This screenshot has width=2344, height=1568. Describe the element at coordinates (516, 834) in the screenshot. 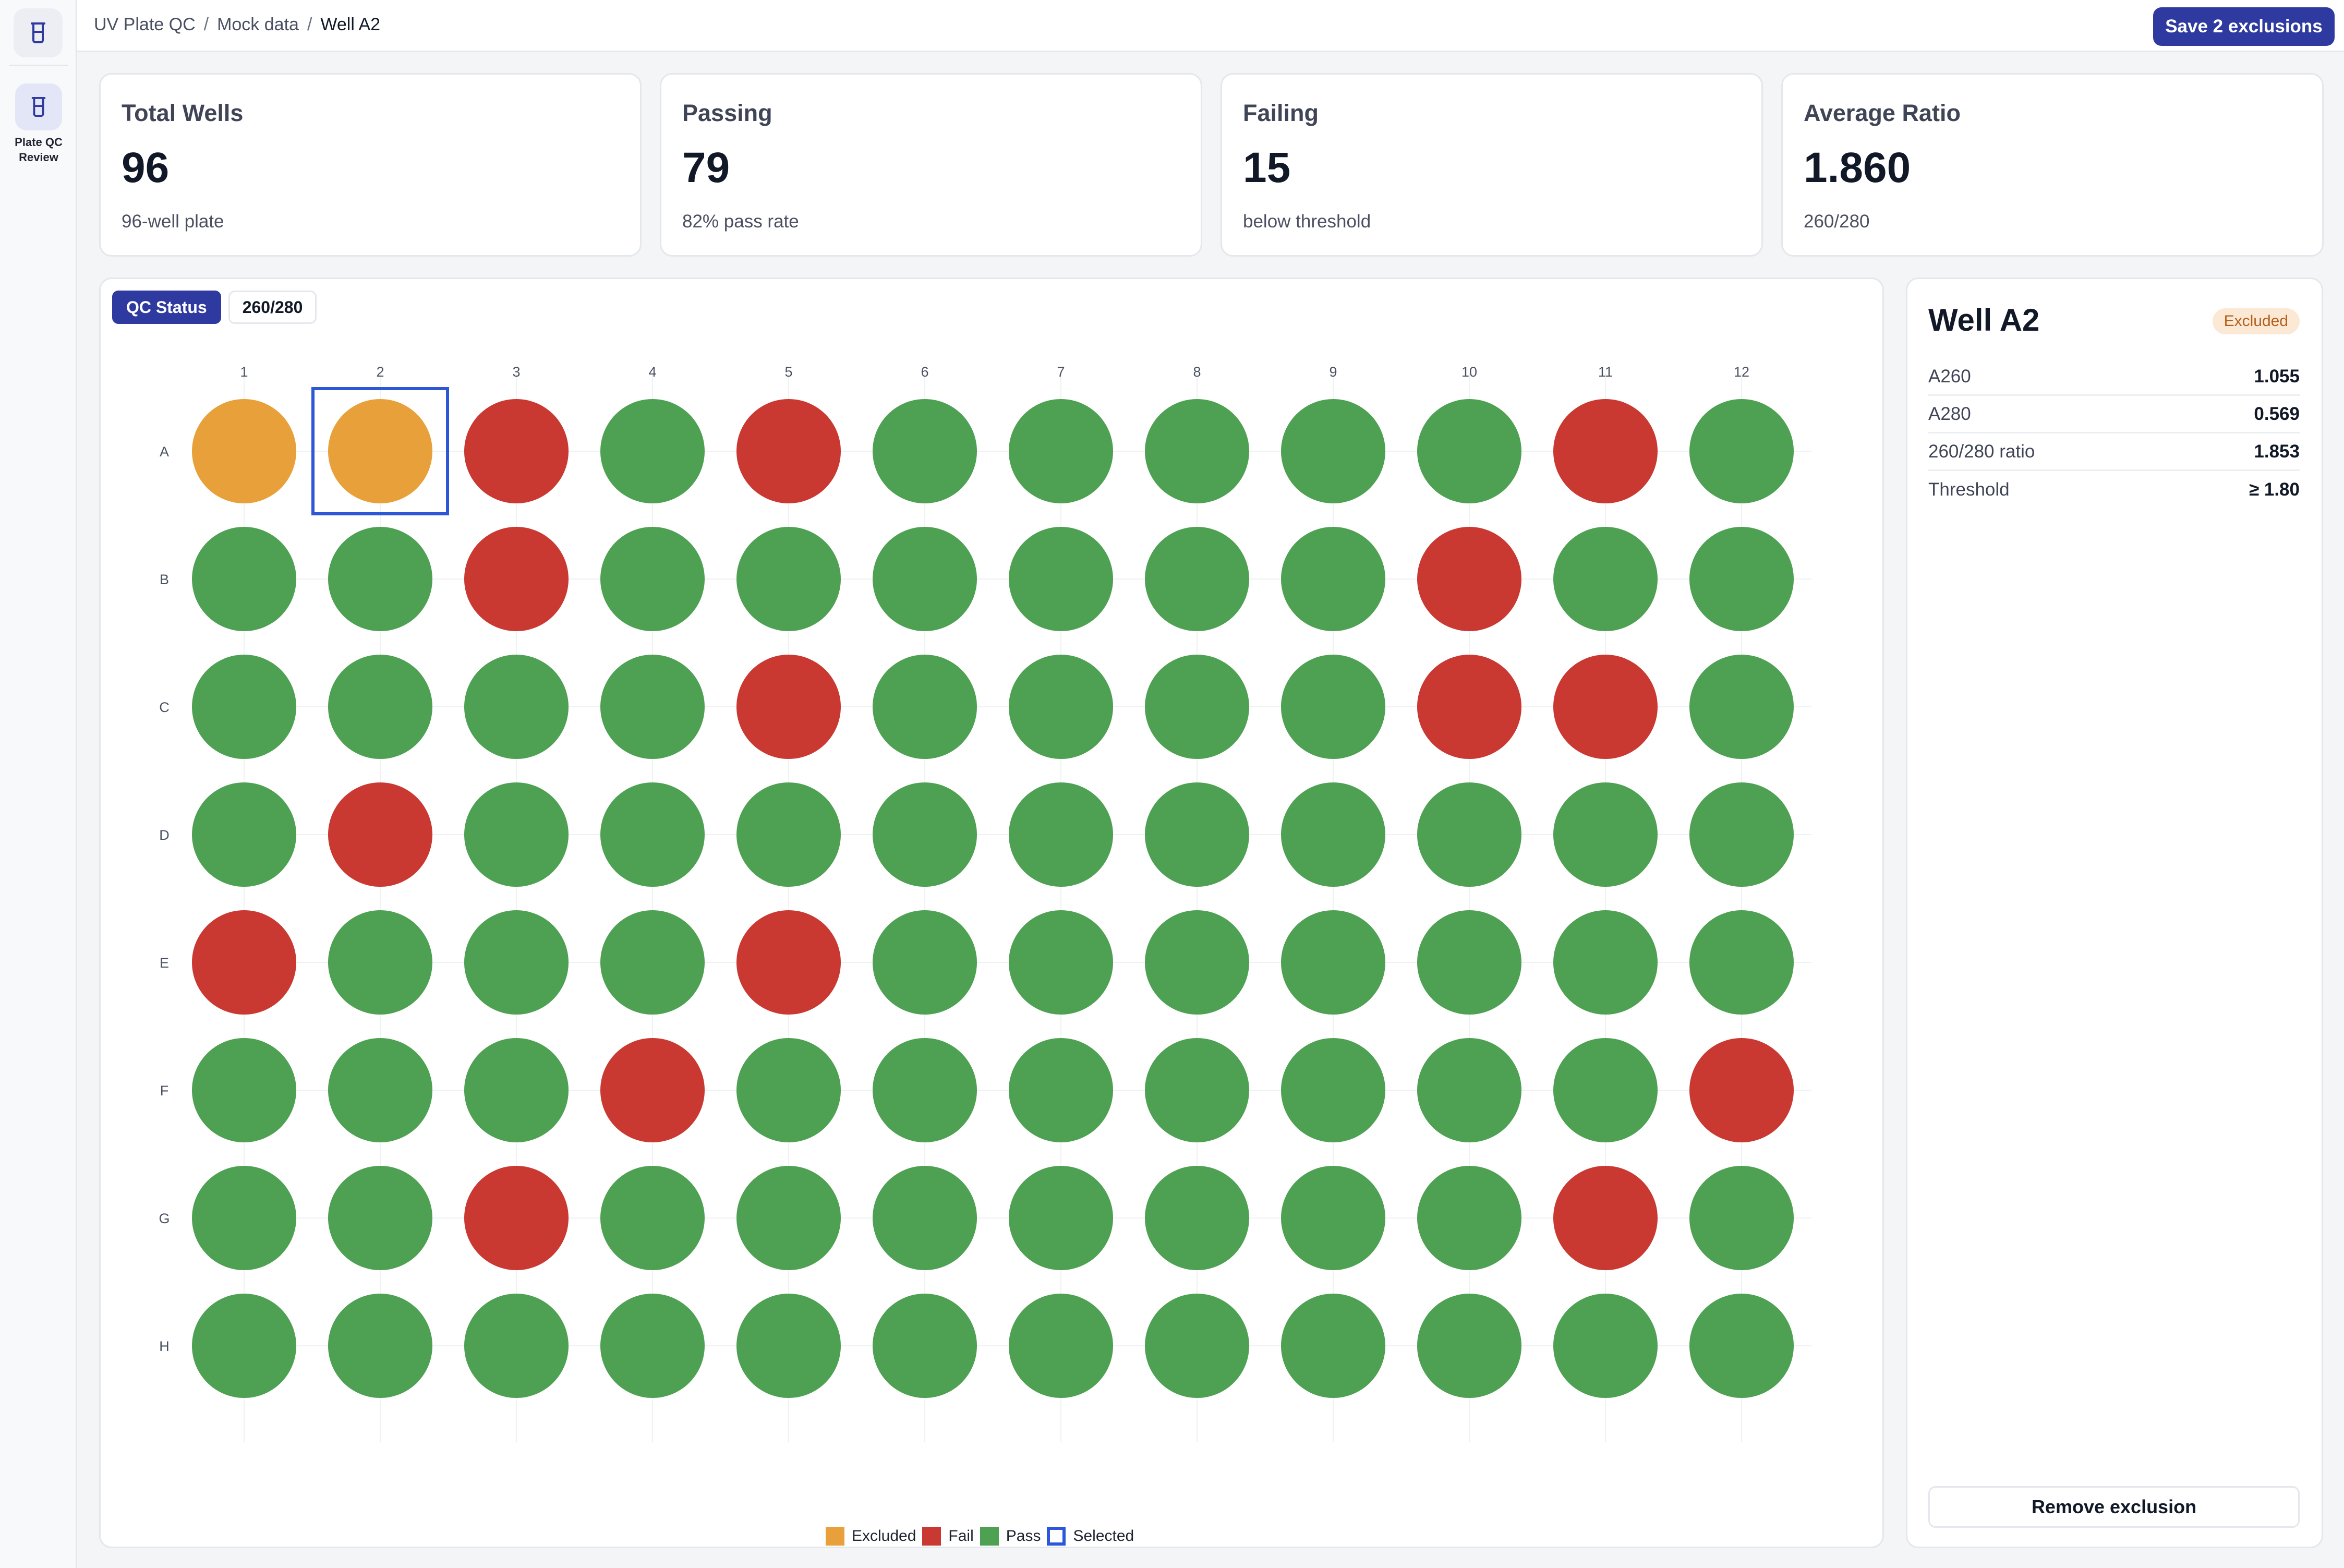

I see `well-D3` at that location.